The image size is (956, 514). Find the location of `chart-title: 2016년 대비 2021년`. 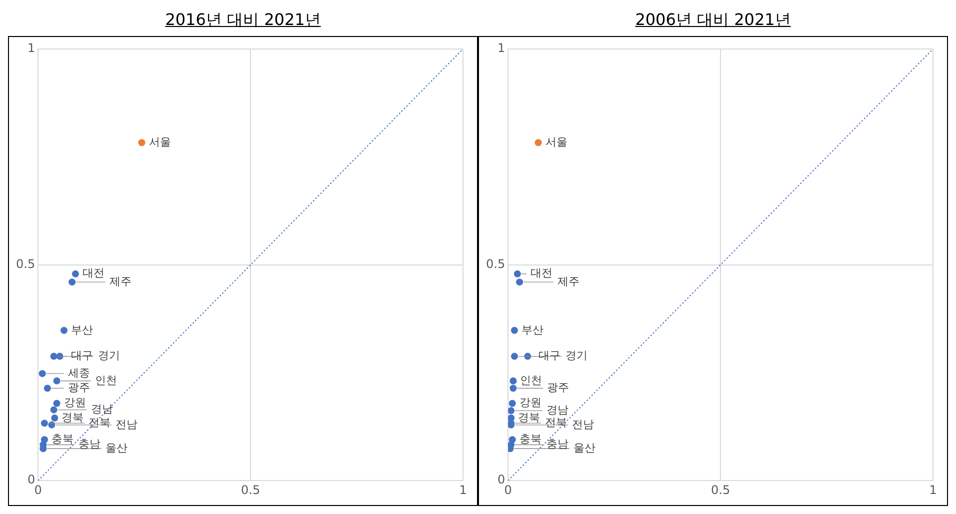

chart-title: 2016년 대비 2021년 is located at coordinates (243, 20).